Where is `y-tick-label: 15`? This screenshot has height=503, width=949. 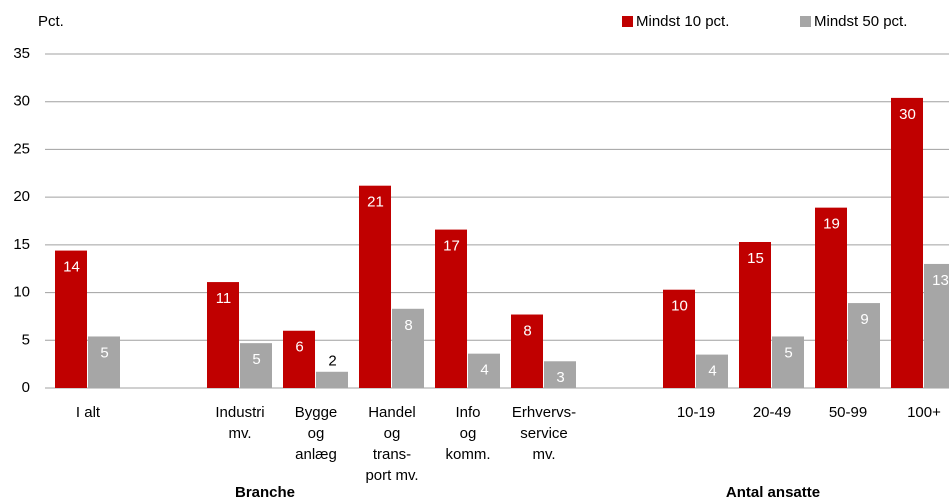
y-tick-label: 15 is located at coordinates (21, 244).